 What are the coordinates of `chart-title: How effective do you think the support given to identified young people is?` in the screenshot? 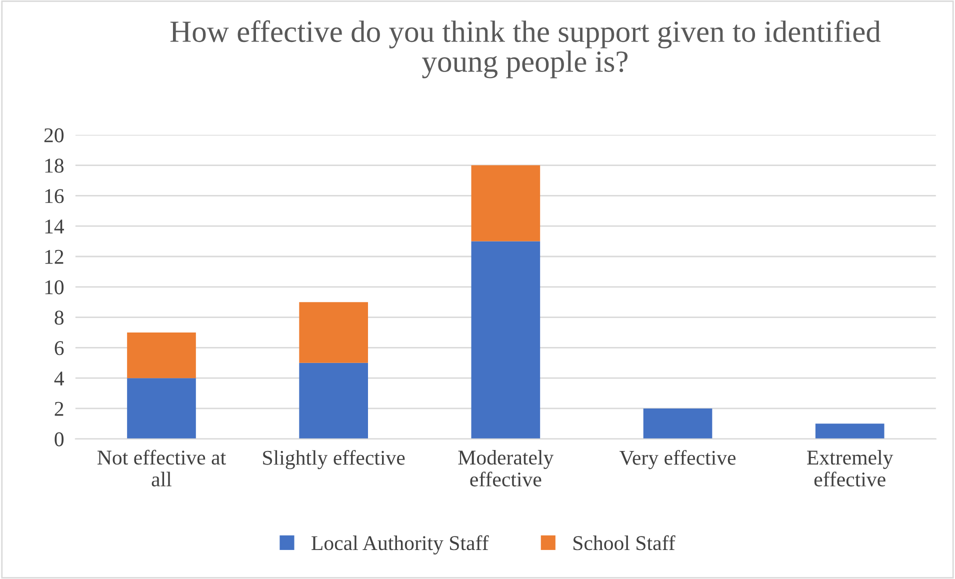 It's located at (525, 49).